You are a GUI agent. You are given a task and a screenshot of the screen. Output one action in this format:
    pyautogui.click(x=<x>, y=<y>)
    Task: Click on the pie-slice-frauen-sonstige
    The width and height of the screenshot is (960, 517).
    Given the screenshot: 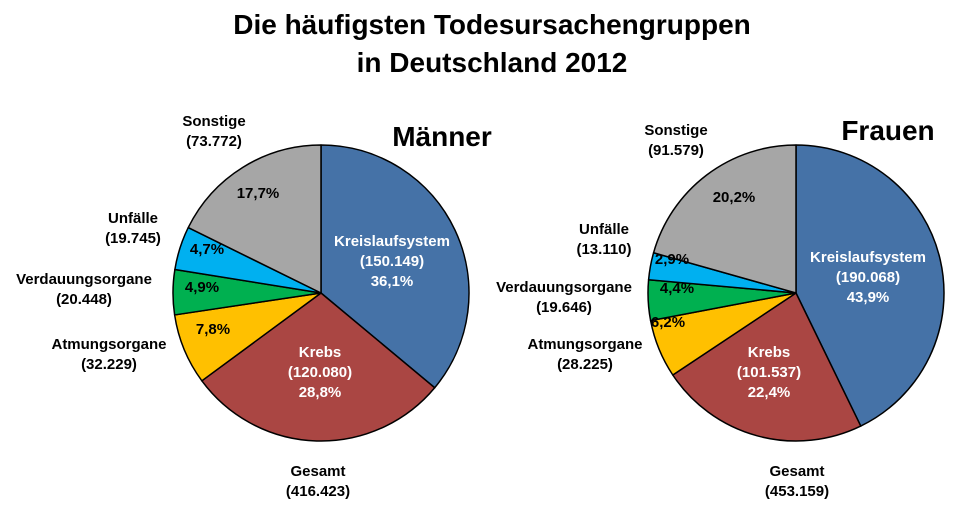 What is the action you would take?
    pyautogui.click(x=724, y=219)
    